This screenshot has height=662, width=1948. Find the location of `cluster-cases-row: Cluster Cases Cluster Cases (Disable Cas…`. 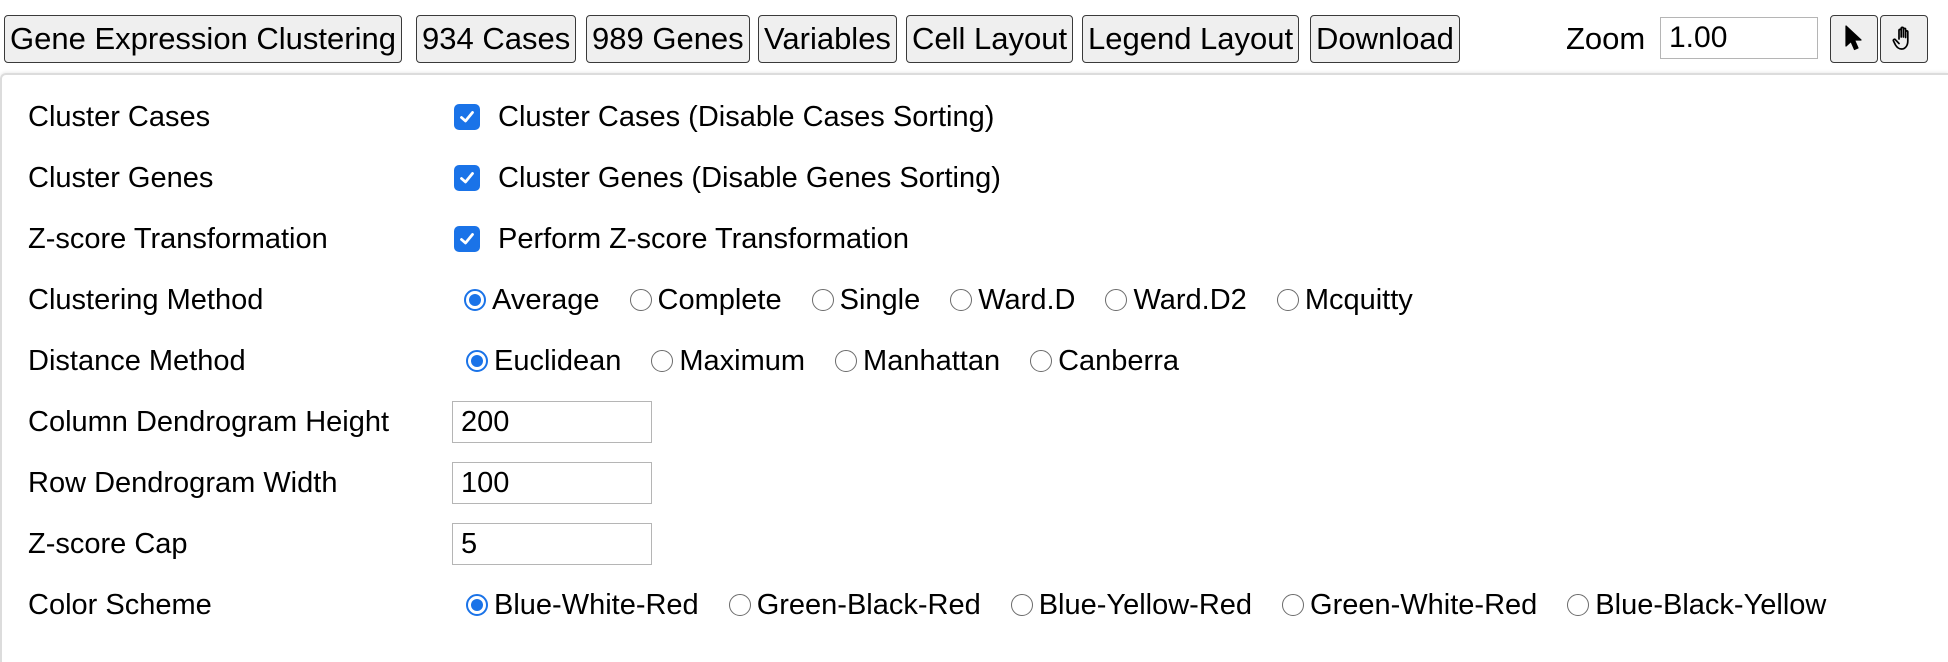

cluster-cases-row: Cluster Cases Cluster Cases (Disable Cas… is located at coordinates (978, 117).